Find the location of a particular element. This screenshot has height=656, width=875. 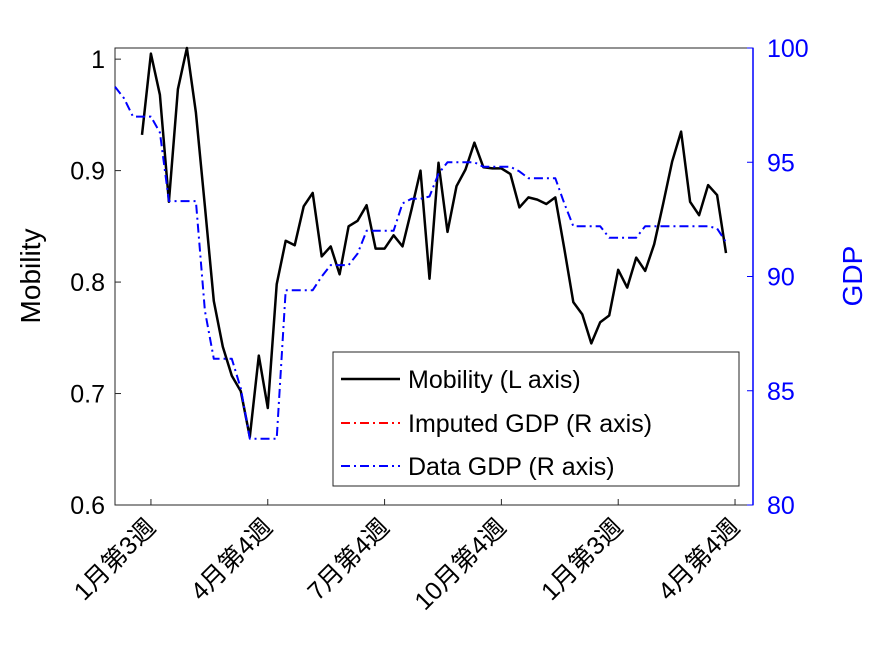

x-axis: 1月第3週 4月第4週 7月第4週 10月第4週 1月第3週 4月第4週 is located at coordinates (407, 557).